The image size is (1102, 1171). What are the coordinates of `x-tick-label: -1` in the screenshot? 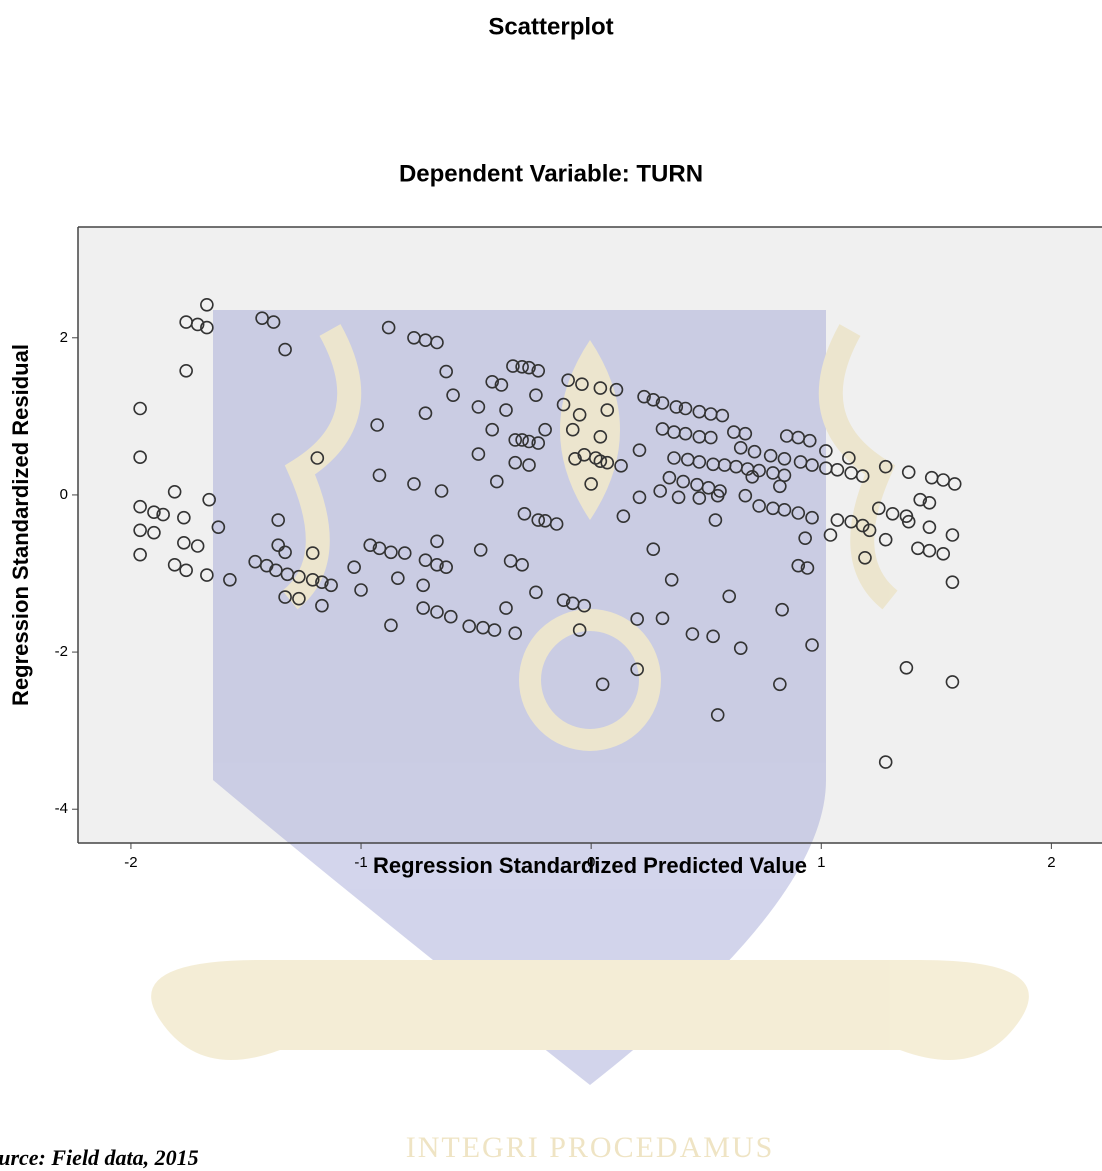 It's located at (360, 862).